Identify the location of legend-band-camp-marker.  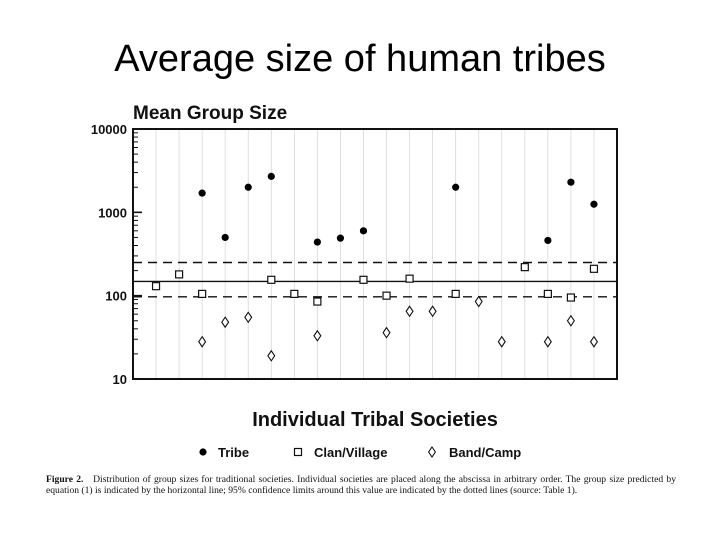
(432, 452).